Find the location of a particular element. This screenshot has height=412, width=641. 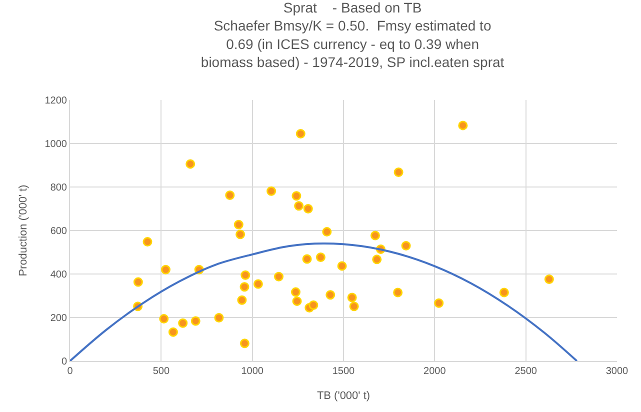

x-tick-label: 2000 is located at coordinates (435, 371).